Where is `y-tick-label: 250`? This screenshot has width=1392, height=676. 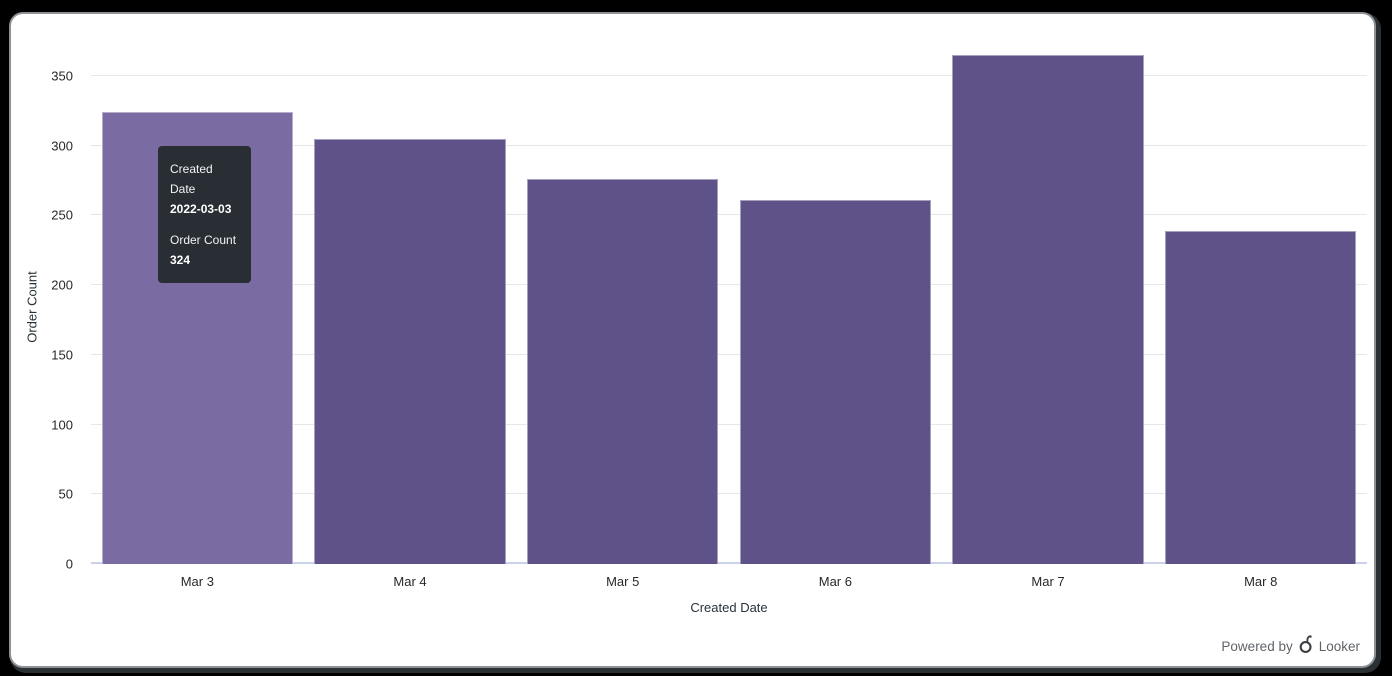 y-tick-label: 250 is located at coordinates (62, 215).